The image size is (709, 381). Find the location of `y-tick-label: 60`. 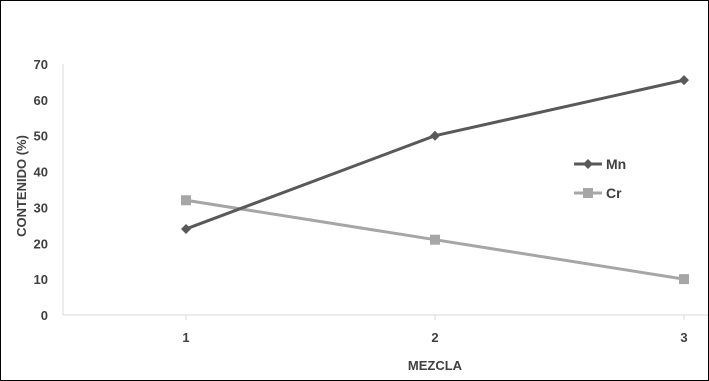

y-tick-label: 60 is located at coordinates (41, 100).